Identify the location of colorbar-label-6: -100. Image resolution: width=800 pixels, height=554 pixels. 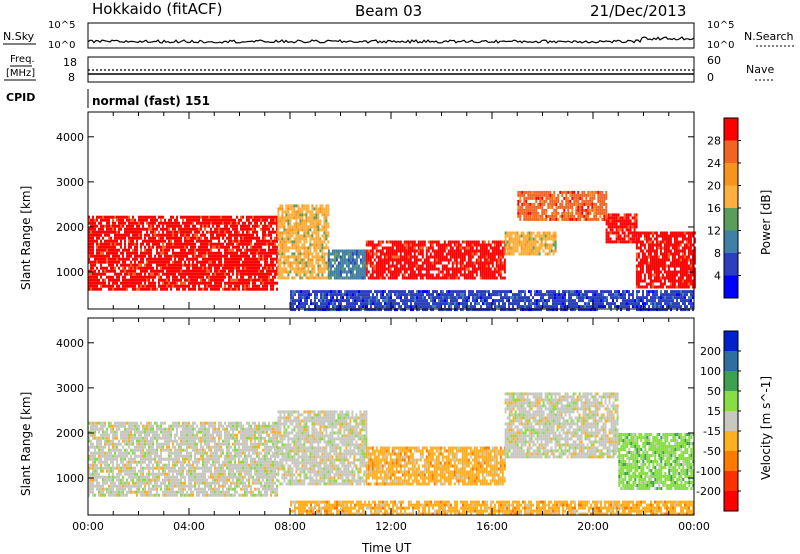
(708, 471).